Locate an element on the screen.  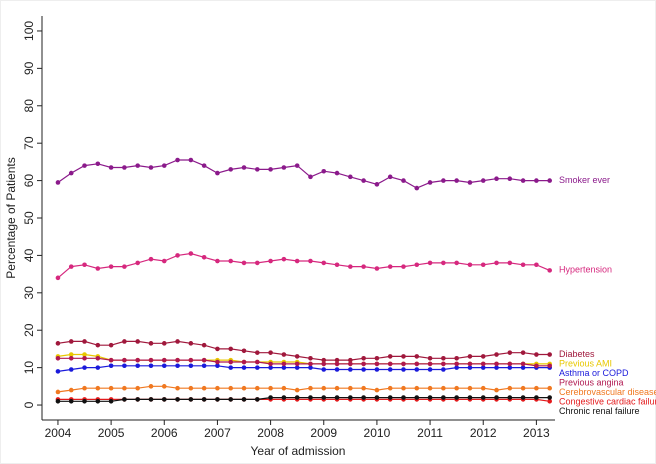
x-tick-label: 2013 is located at coordinates (536, 433).